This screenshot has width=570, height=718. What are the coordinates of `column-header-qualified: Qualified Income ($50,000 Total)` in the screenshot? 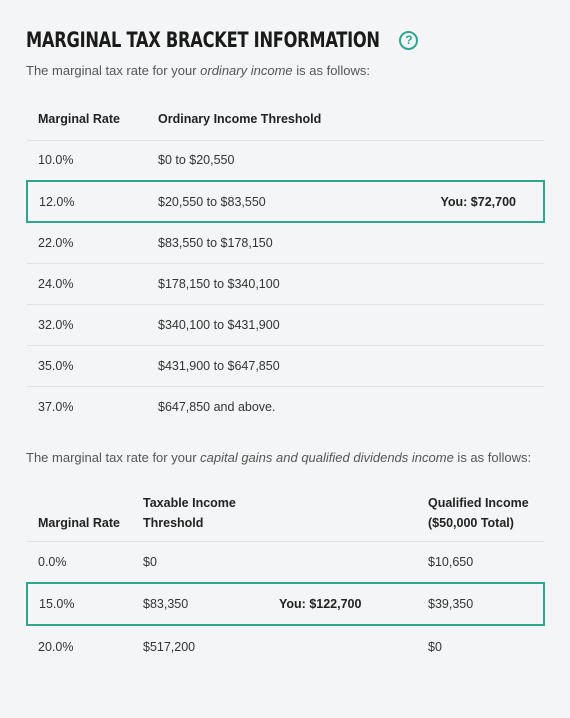 It's located at (486, 513).